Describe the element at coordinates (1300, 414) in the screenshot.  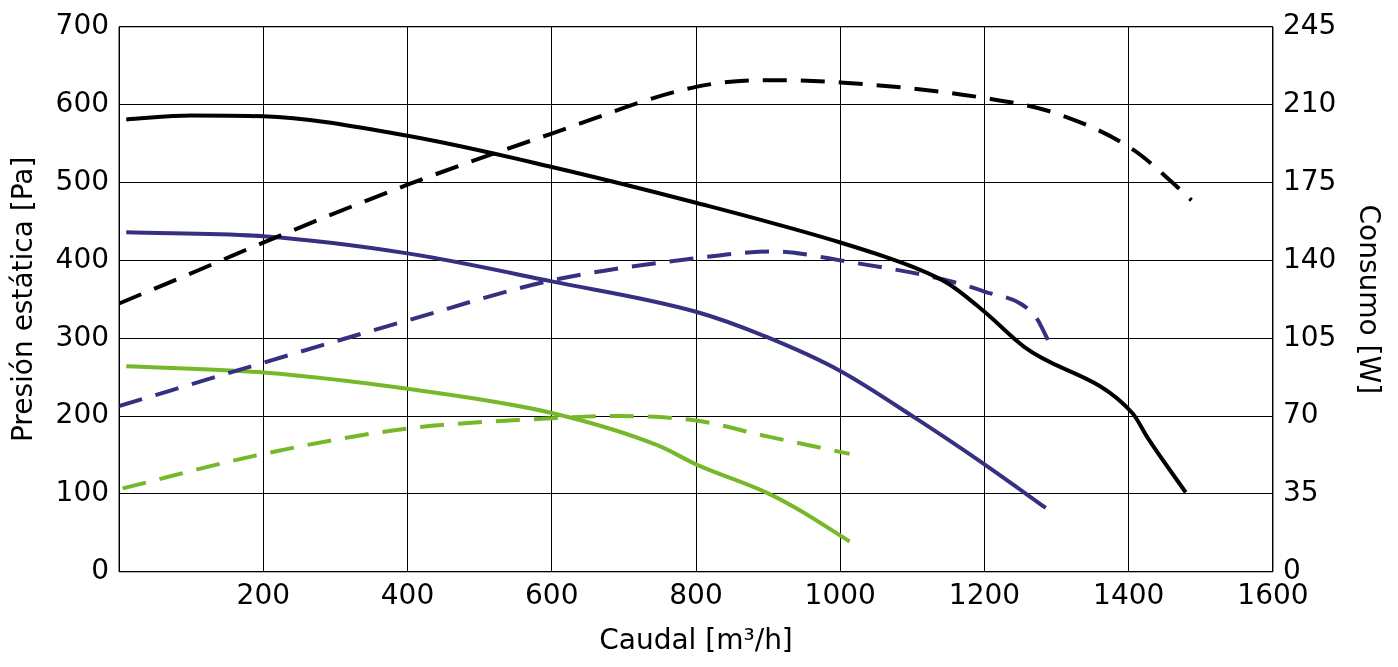
I see `y2-tick-label: 70` at that location.